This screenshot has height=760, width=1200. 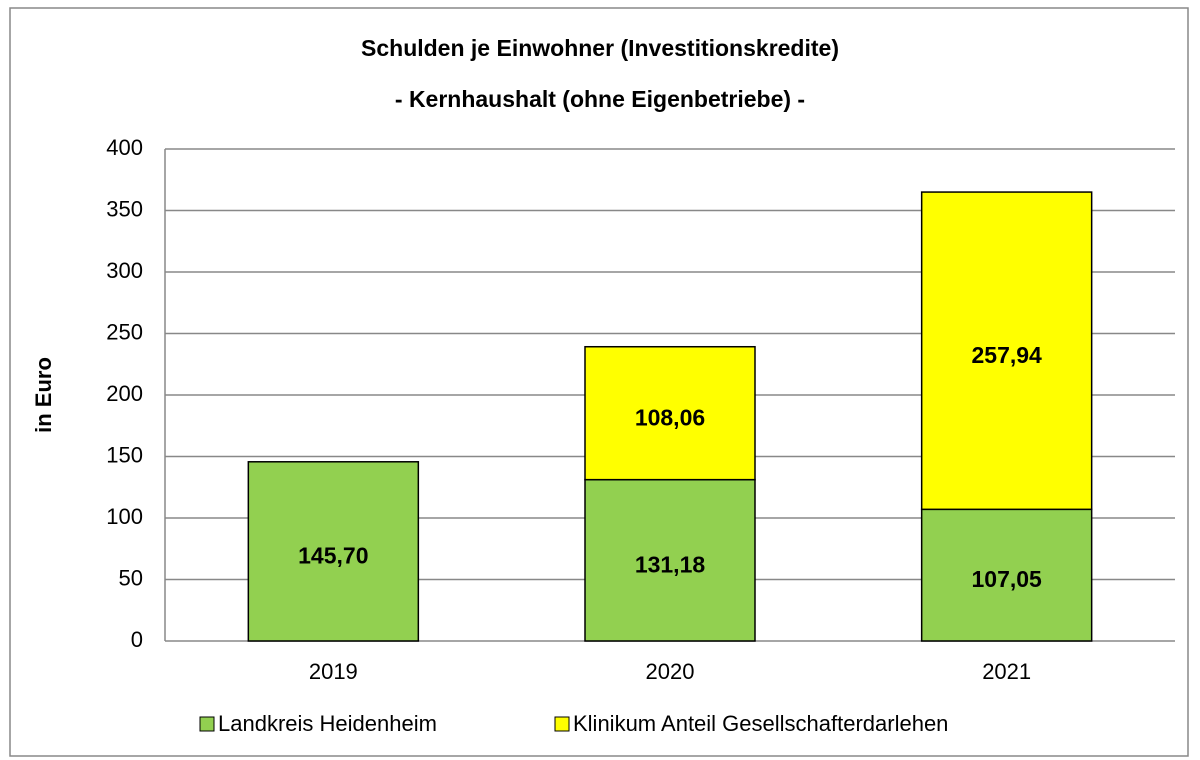 What do you see at coordinates (124, 516) in the screenshot?
I see `y-tick-label: 100` at bounding box center [124, 516].